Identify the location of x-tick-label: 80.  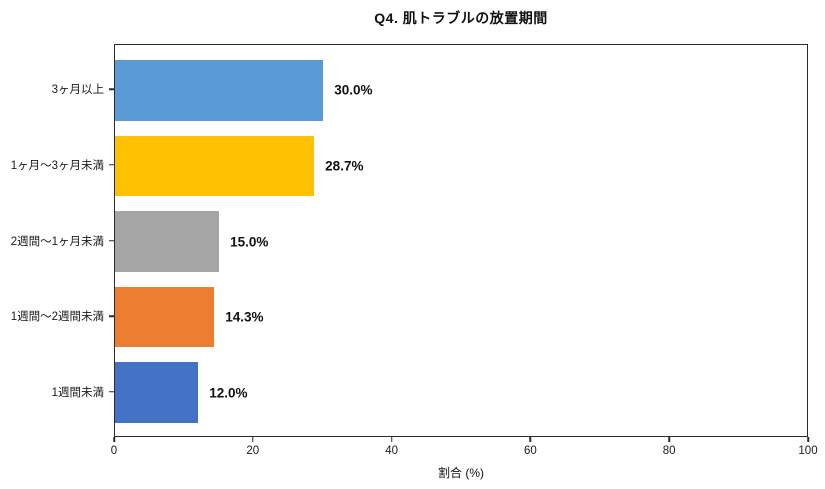
(669, 451).